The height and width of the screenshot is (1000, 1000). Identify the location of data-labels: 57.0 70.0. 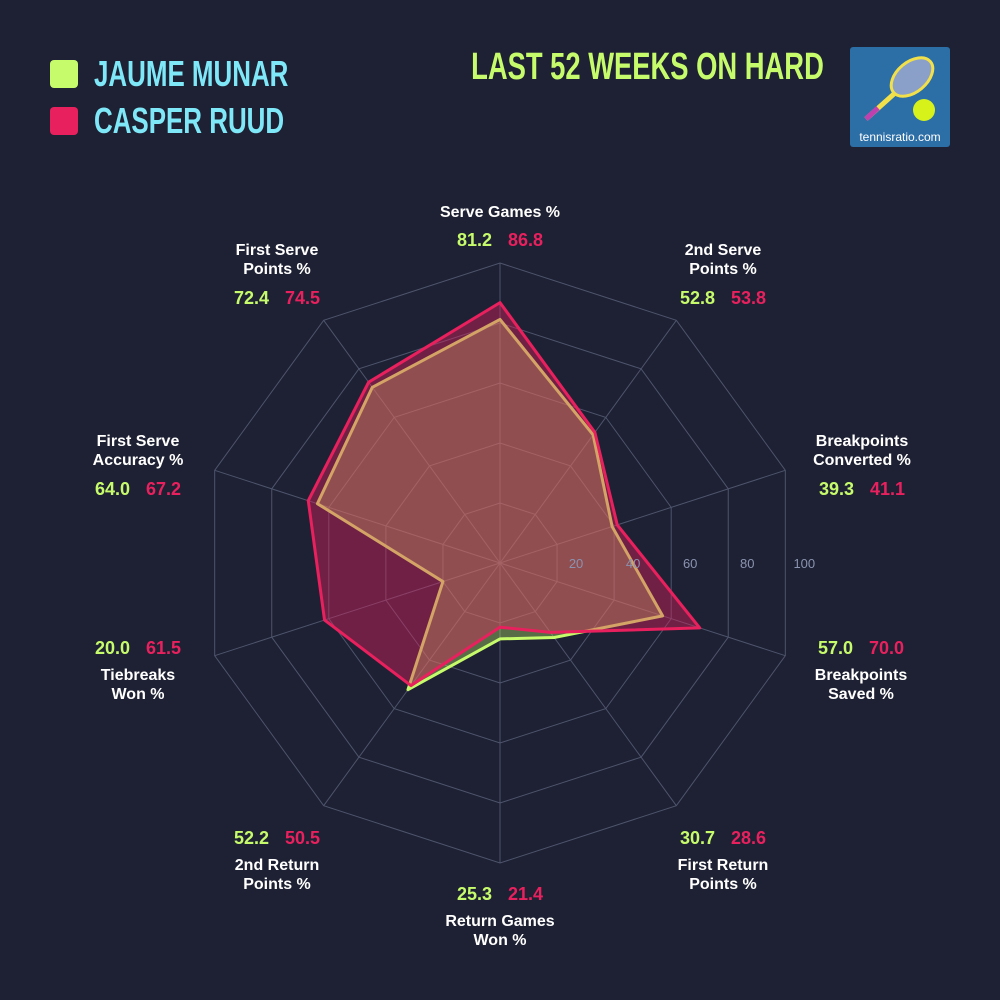
(861, 648).